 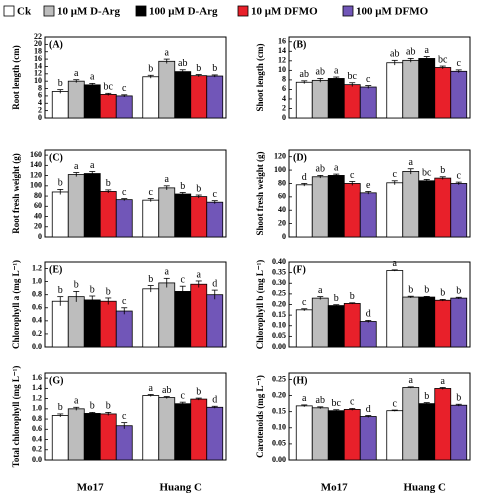 I want to click on y-tick-label: 16, so click(x=282, y=41).